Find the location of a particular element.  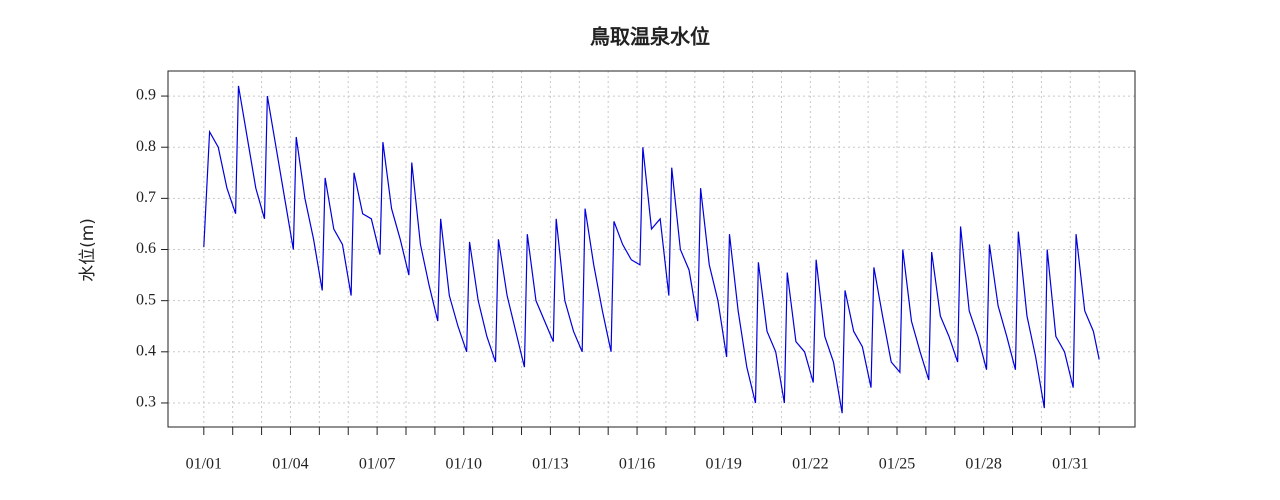

y-tick-label: 0.9 is located at coordinates (146, 95).